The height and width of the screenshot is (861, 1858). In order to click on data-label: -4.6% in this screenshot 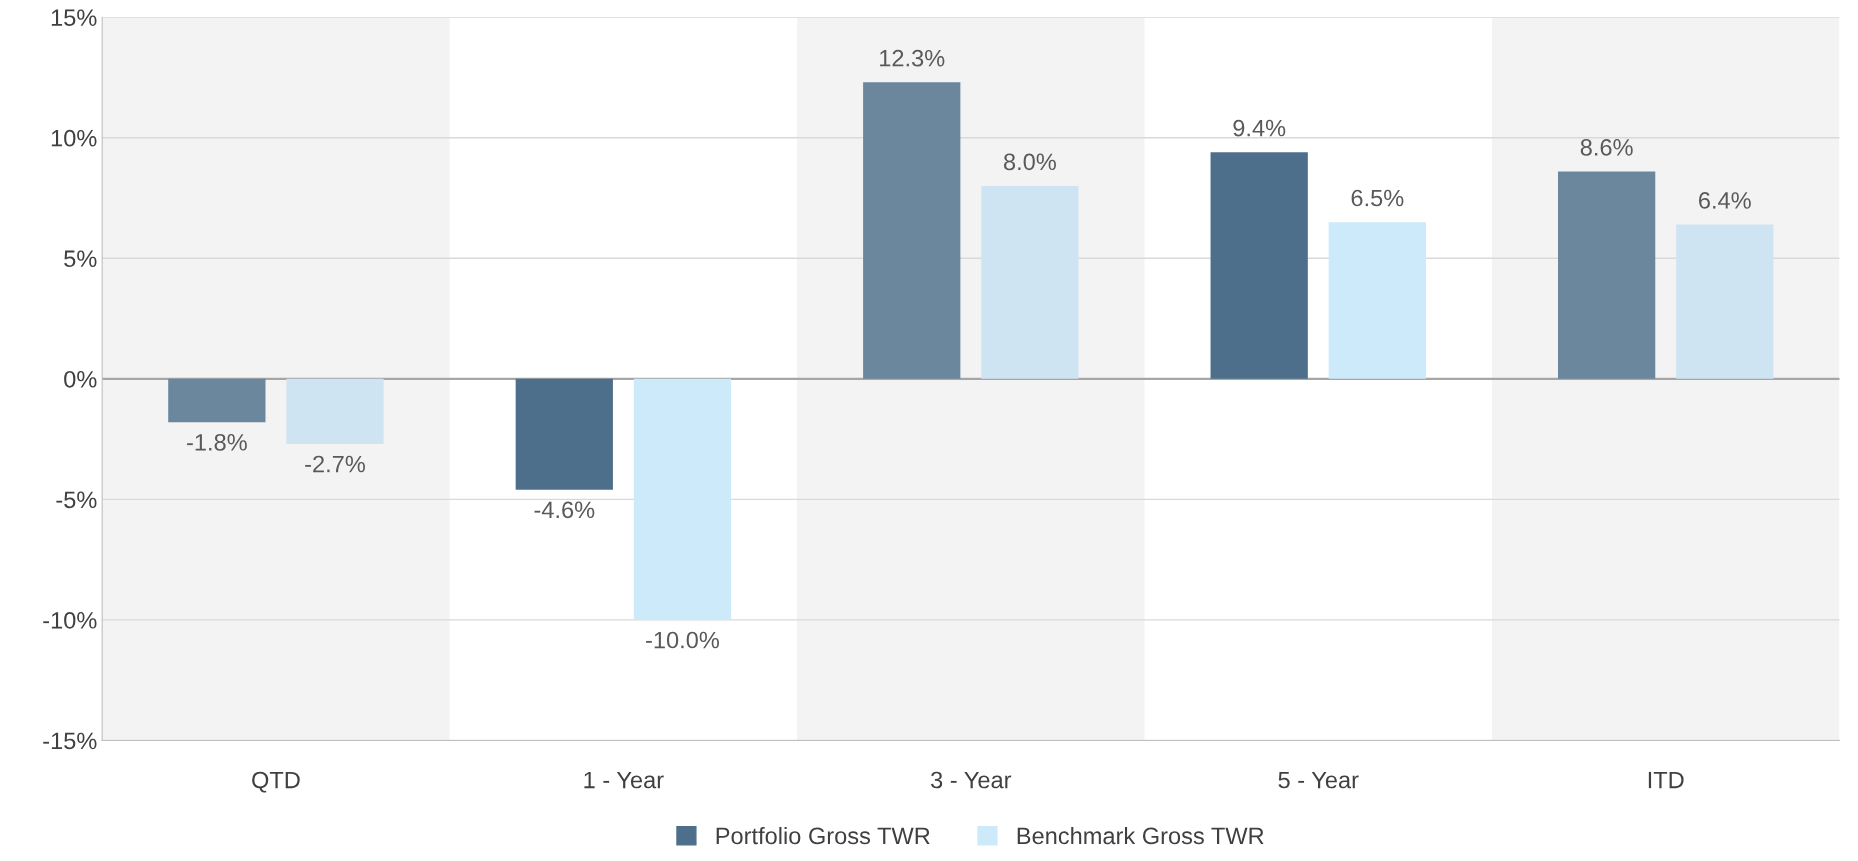, I will do `click(564, 510)`.